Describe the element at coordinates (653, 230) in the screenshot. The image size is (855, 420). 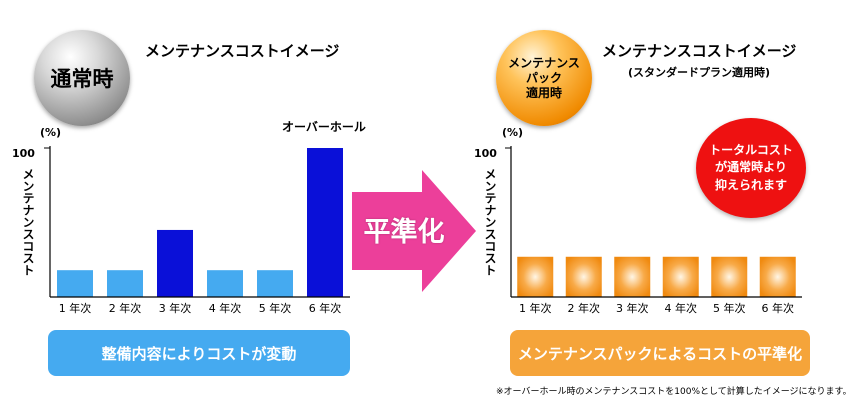
I see `right-bar-chart: 1 年次 2 年次 3 年次 4 年次 5 年次 6 年次` at that location.